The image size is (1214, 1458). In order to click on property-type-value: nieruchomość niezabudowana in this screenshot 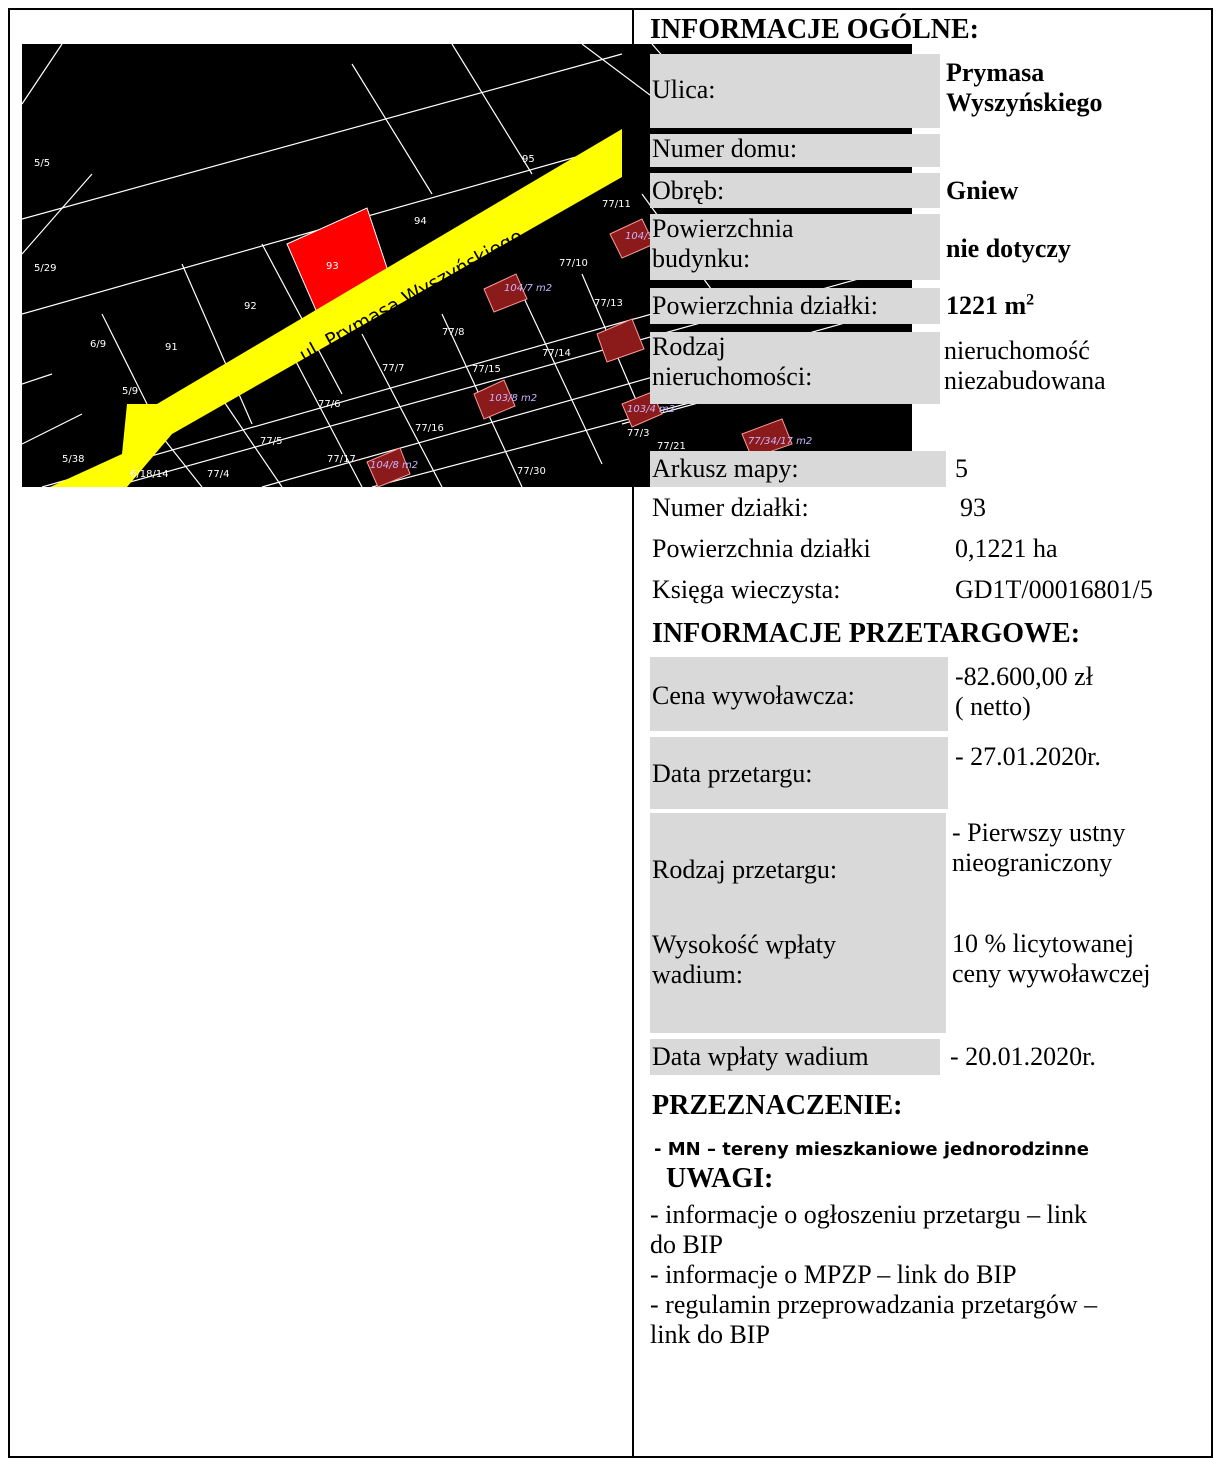, I will do `click(1025, 365)`.